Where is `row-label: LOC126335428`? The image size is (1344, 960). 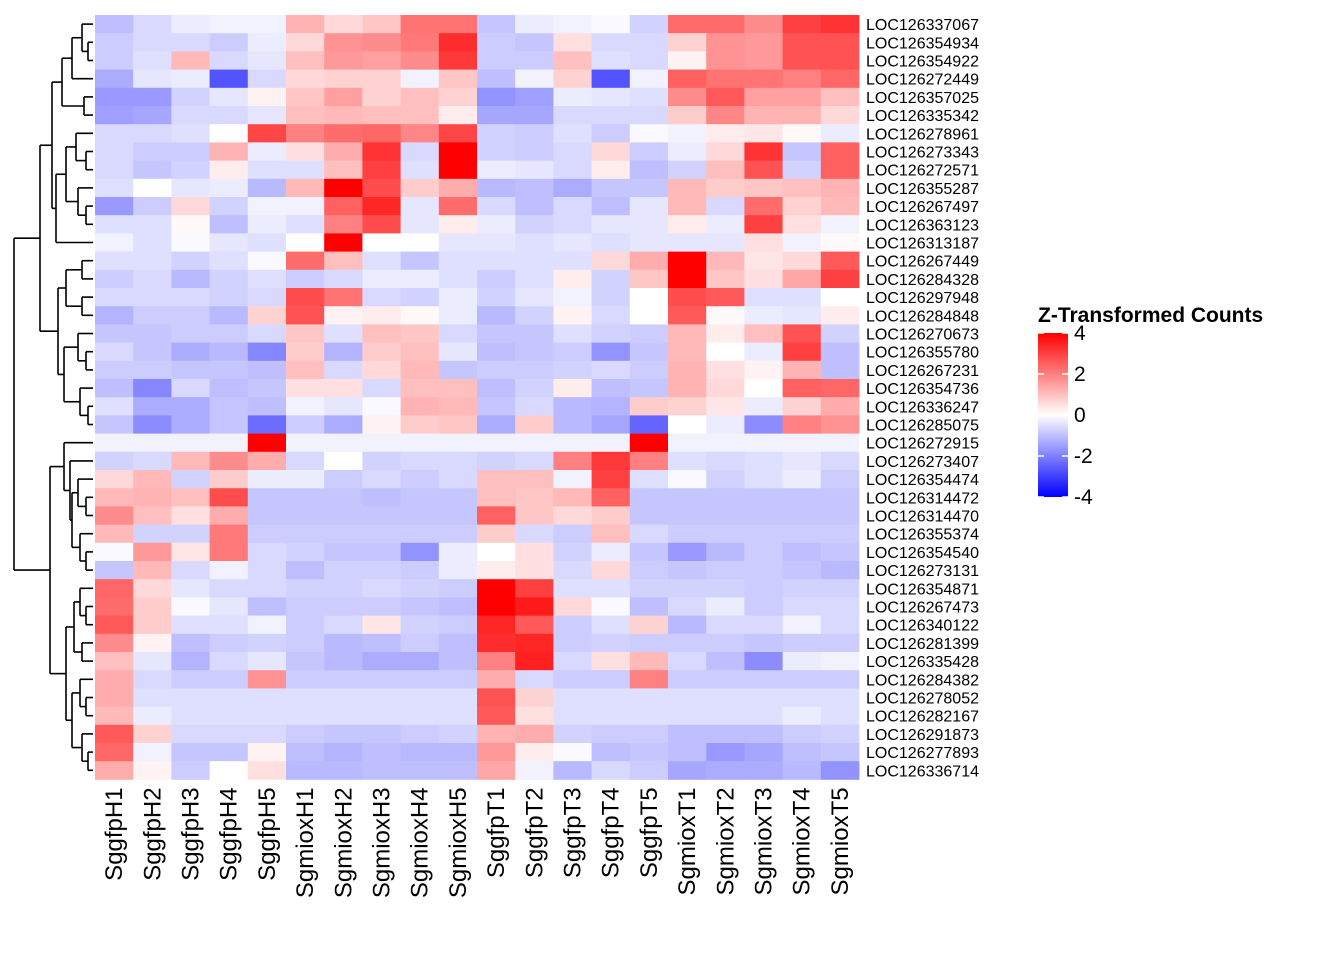
row-label: LOC126335428 is located at coordinates (922, 662).